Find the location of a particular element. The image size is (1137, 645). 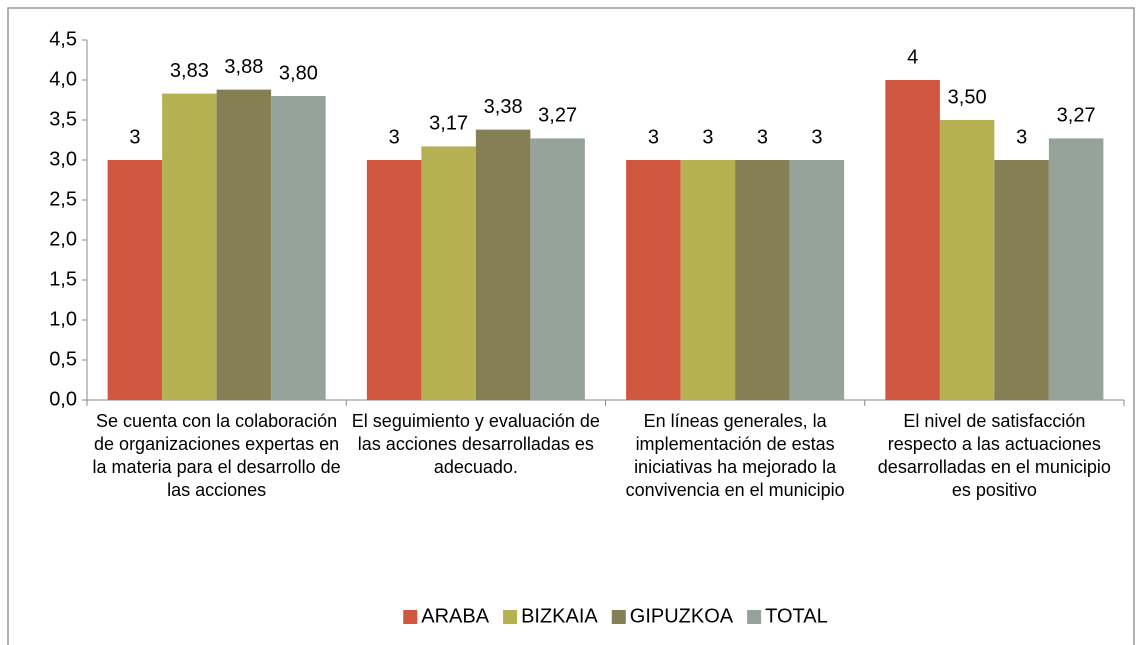

y-tick-label: 1,5 is located at coordinates (63, 279).